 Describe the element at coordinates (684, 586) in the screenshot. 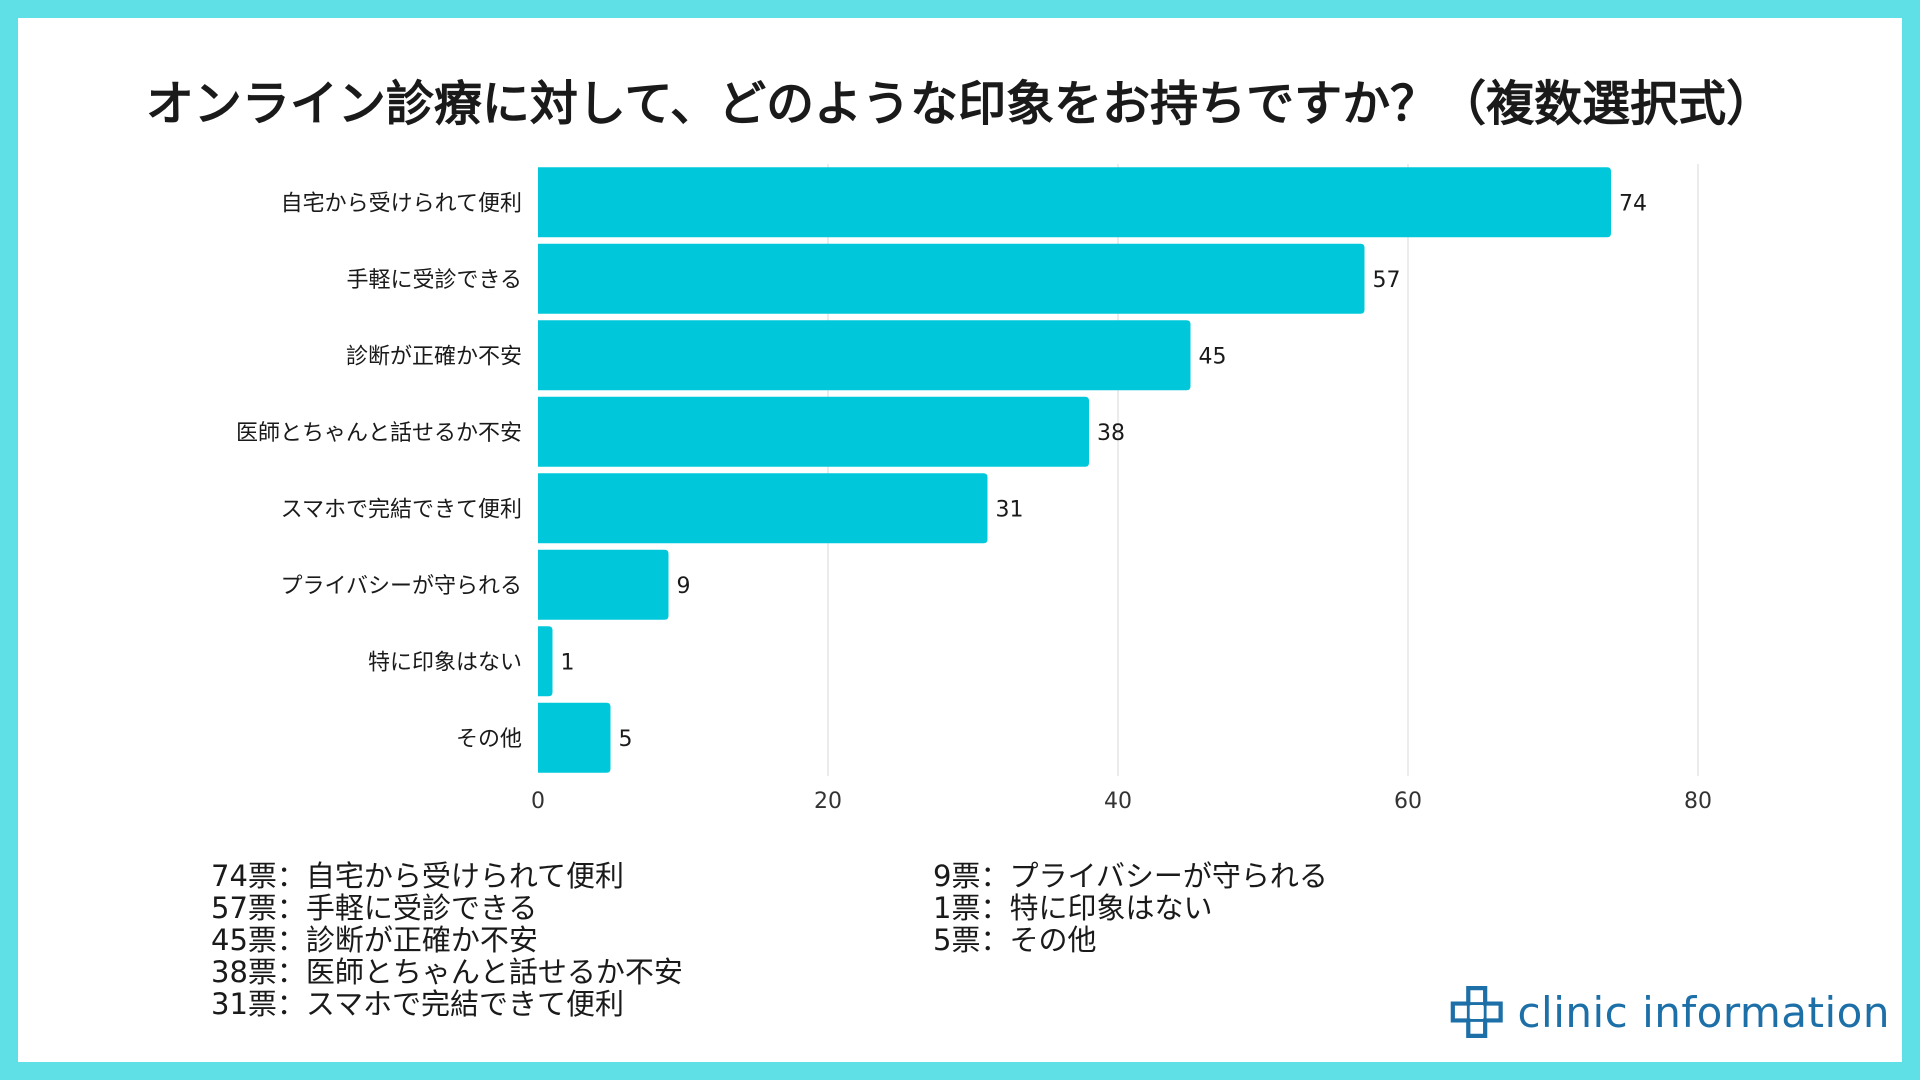

I see `data-label: 9` at that location.